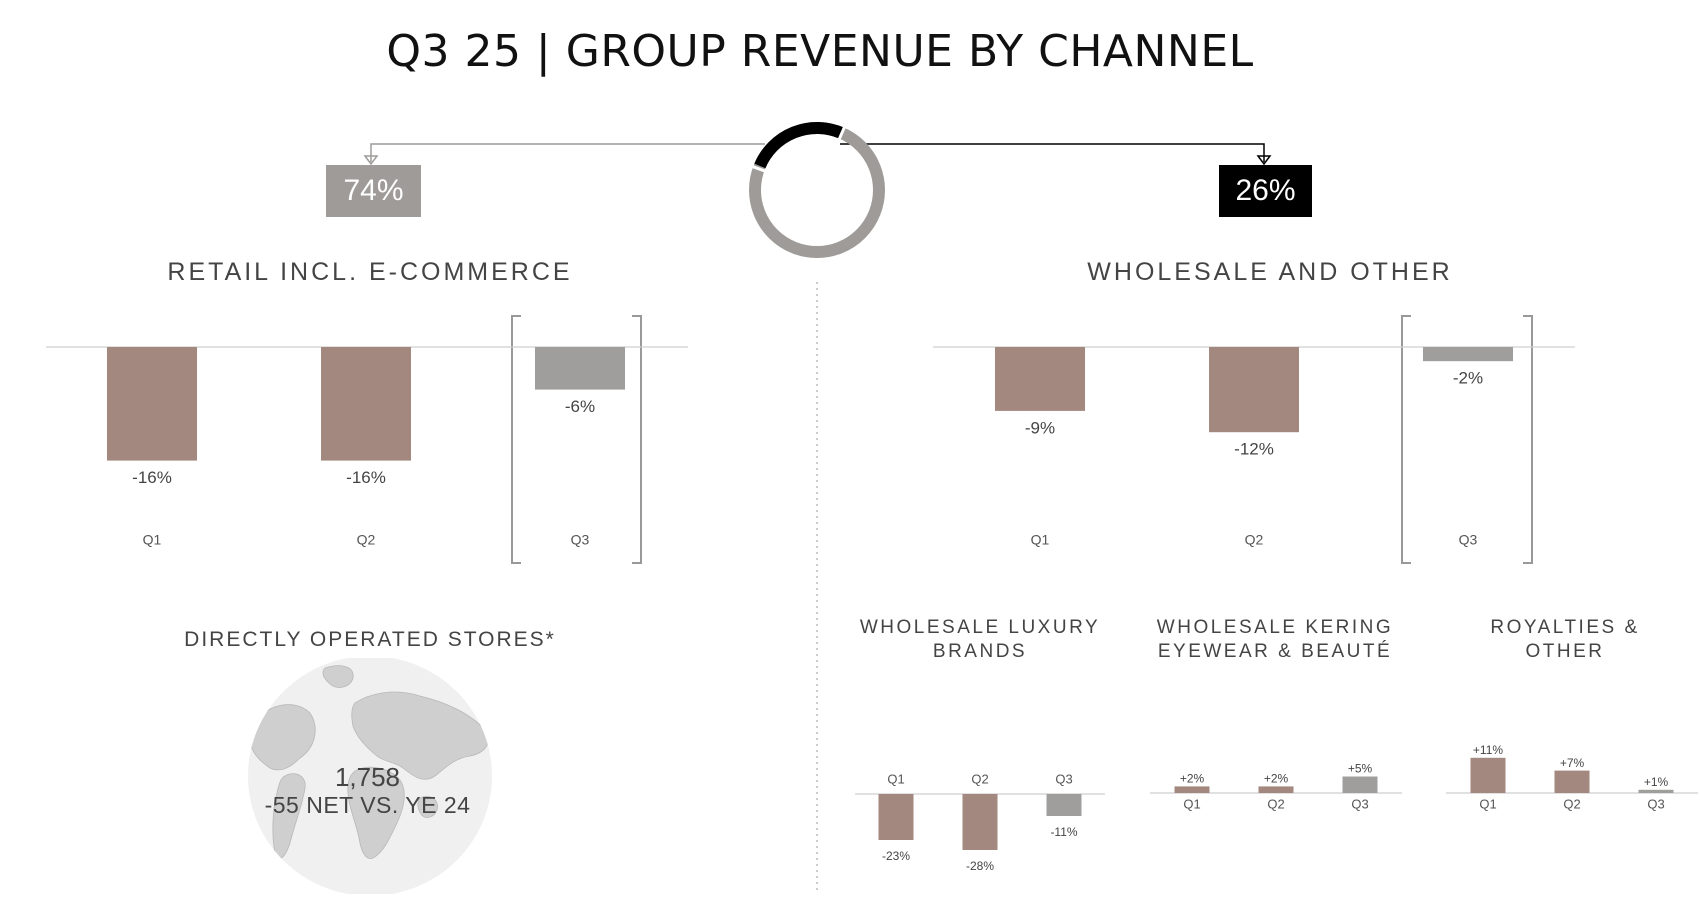  I want to click on eyewear-value-label-q3: +5%, so click(1360, 769).